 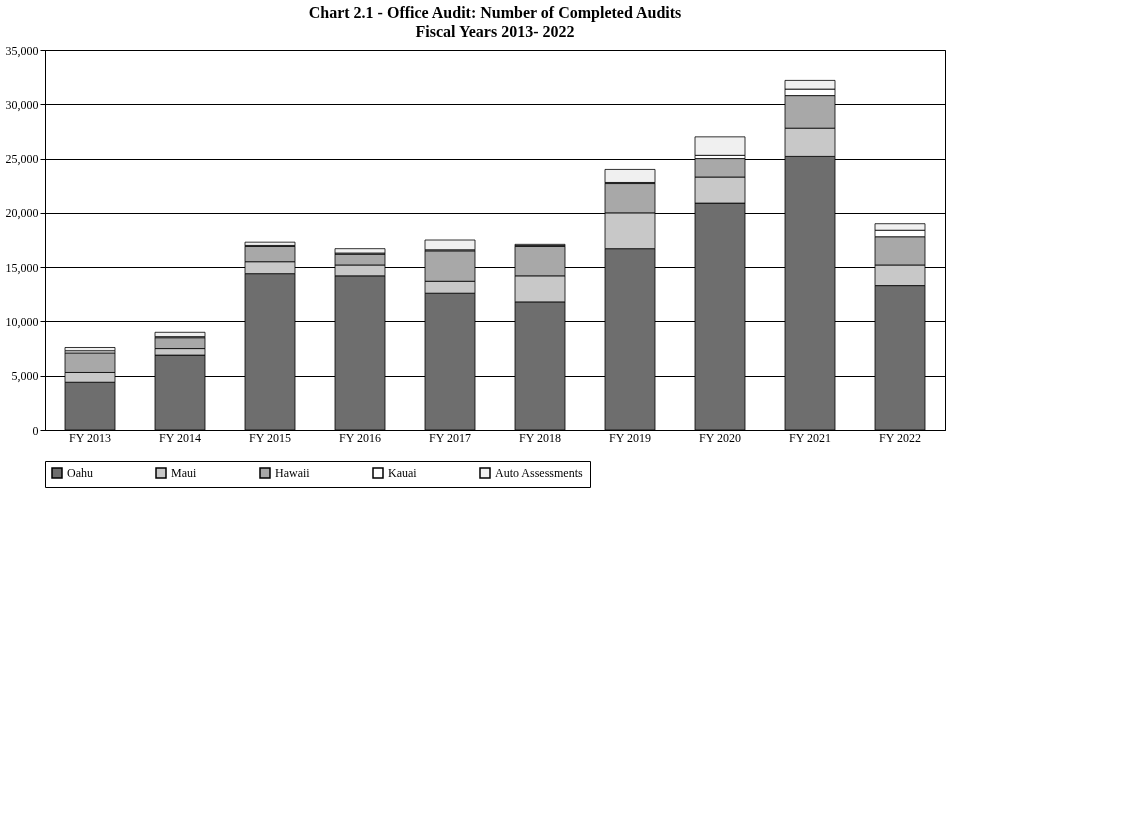 What do you see at coordinates (495, 31) in the screenshot?
I see `chart-subtitle: Fiscal Years 2013- 2022` at bounding box center [495, 31].